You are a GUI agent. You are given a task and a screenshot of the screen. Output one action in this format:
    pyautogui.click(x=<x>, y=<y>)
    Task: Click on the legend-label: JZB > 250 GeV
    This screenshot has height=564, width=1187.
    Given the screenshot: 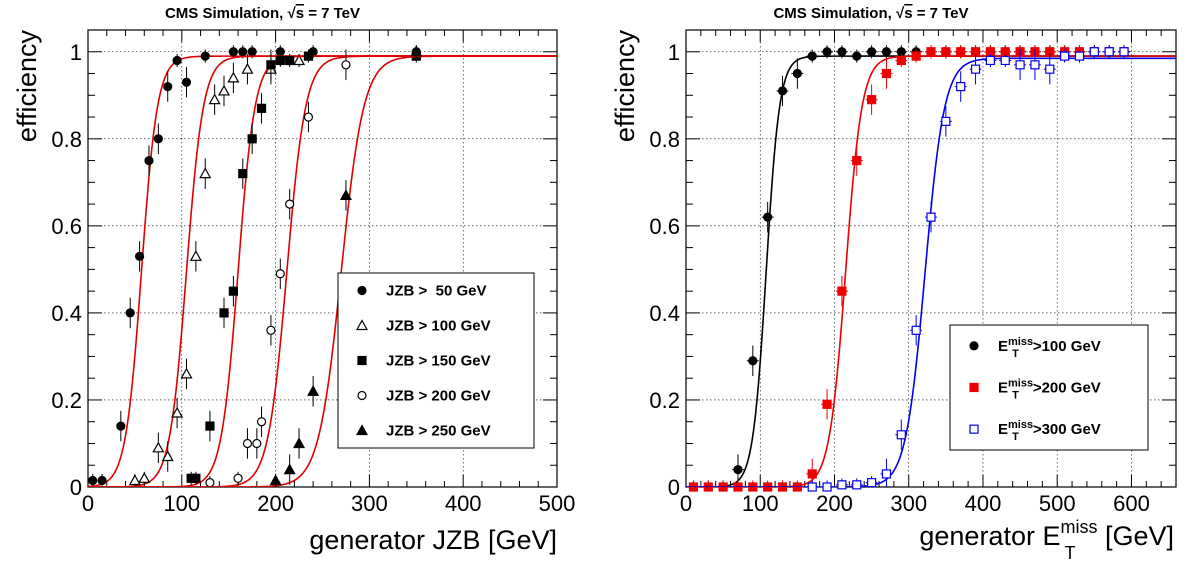 What is the action you would take?
    pyautogui.click(x=438, y=431)
    